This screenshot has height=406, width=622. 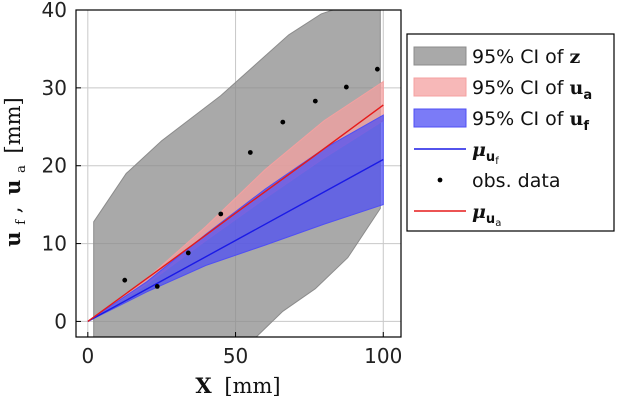 I want to click on y-tick-label: 0, so click(x=60, y=321).